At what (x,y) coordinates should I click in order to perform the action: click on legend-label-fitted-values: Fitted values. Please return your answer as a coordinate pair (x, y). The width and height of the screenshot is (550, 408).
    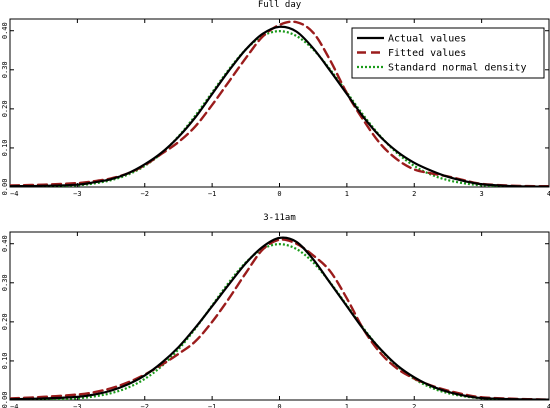
    Looking at the image, I should click on (427, 53).